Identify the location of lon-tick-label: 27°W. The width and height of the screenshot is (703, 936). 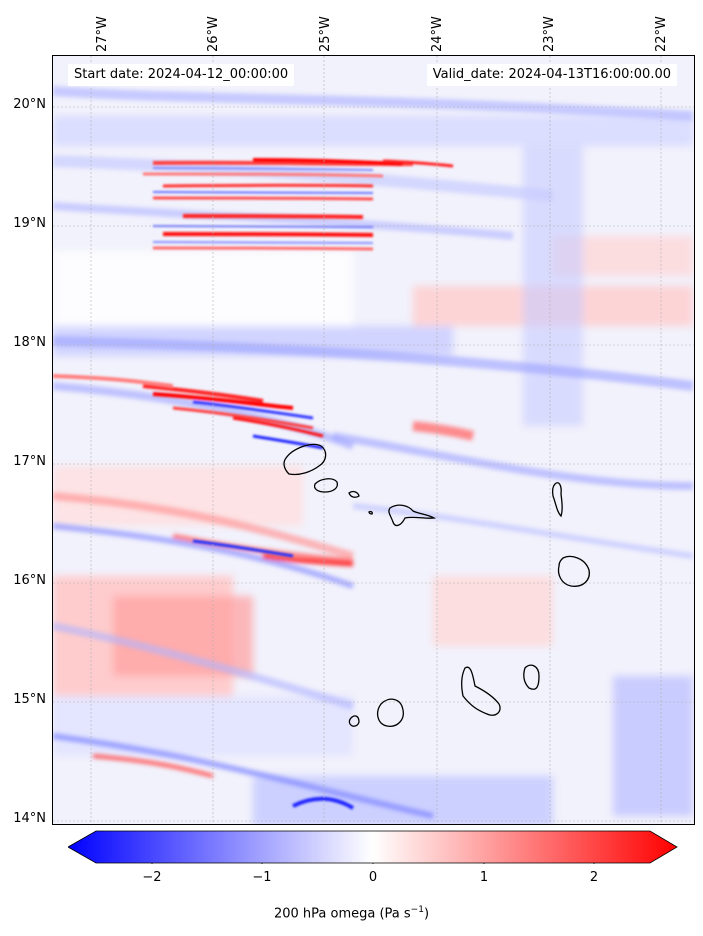
(102, 34).